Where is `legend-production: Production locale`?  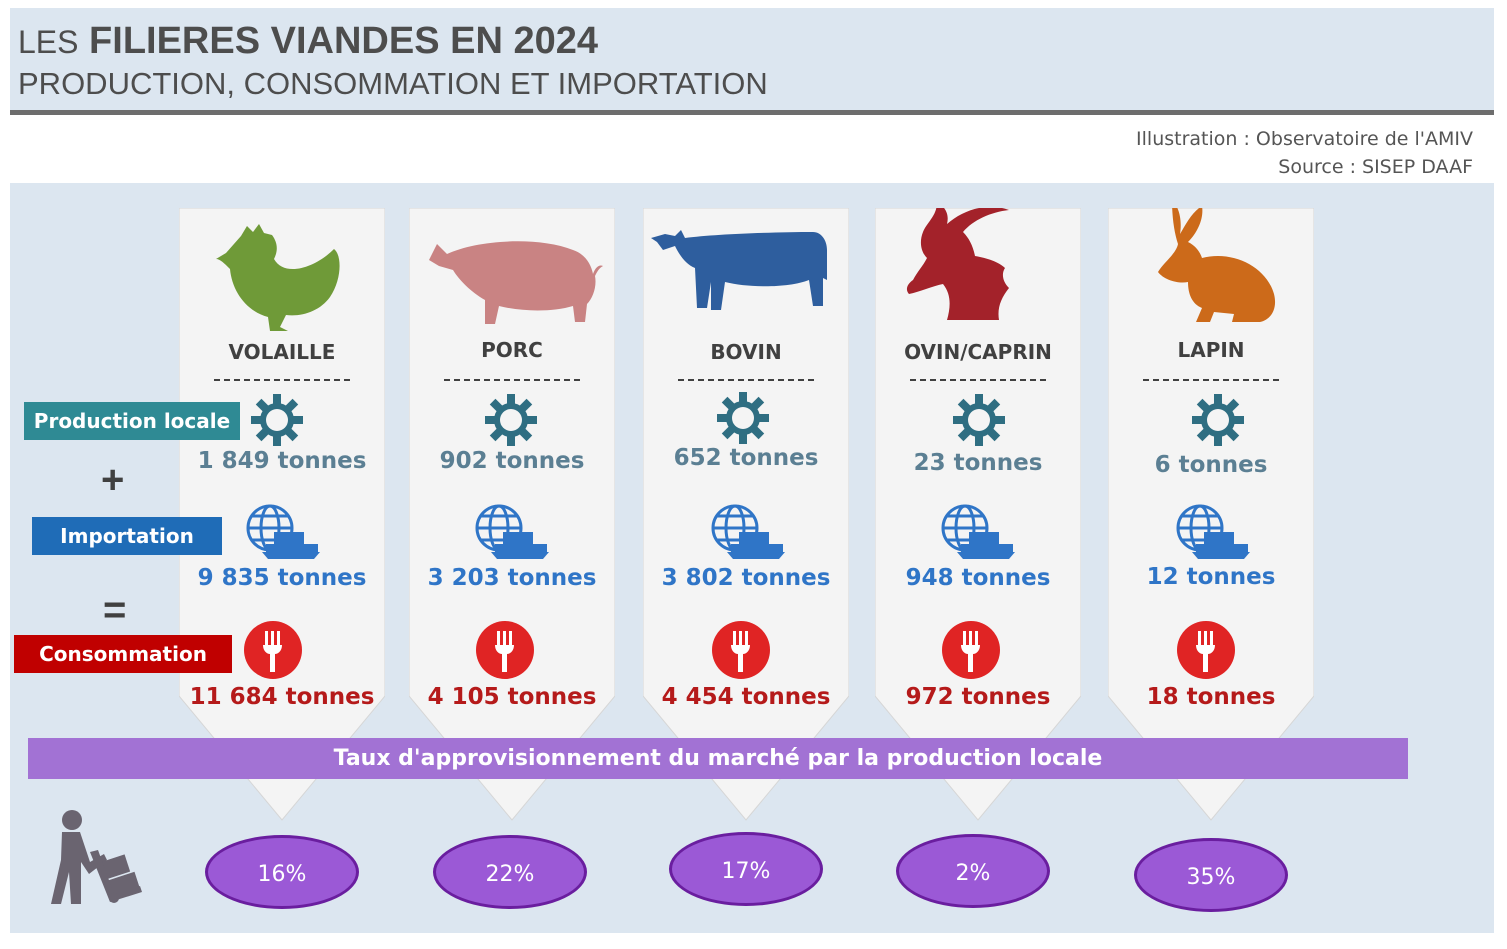
legend-production: Production locale is located at coordinates (132, 421).